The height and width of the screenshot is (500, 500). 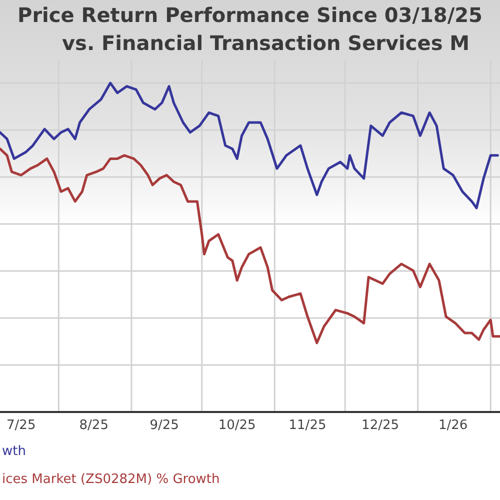 I want to click on x-tick-label: 12/25, so click(x=381, y=426).